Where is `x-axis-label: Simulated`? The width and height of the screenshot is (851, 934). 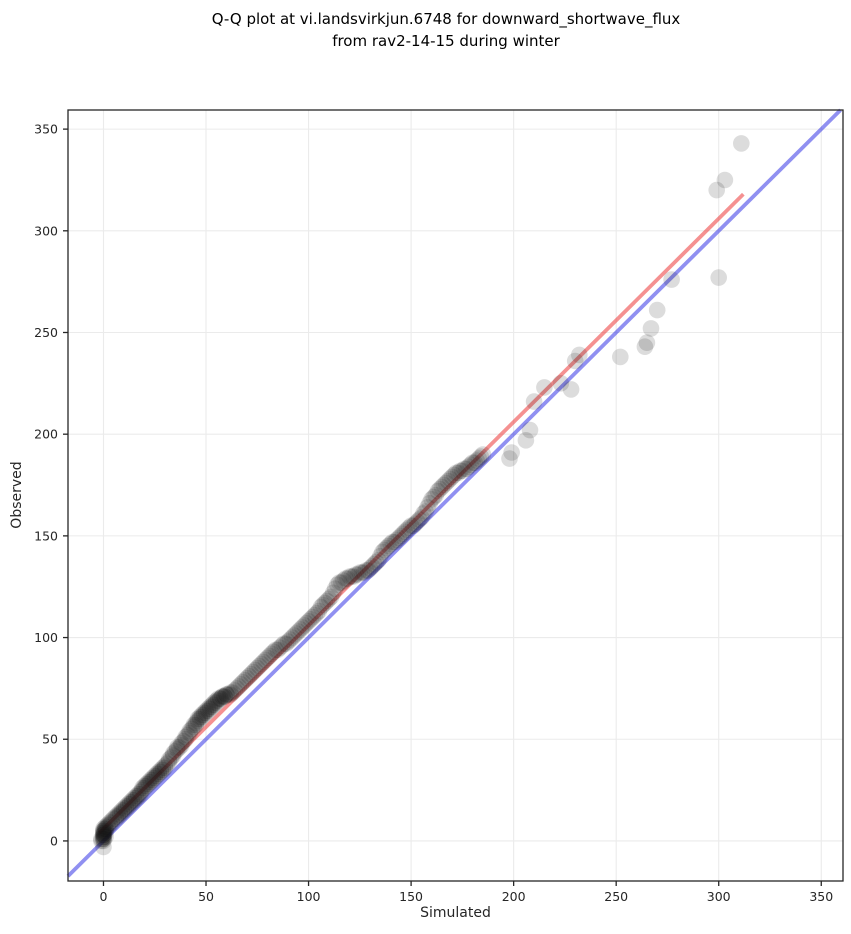 x-axis-label: Simulated is located at coordinates (455, 913).